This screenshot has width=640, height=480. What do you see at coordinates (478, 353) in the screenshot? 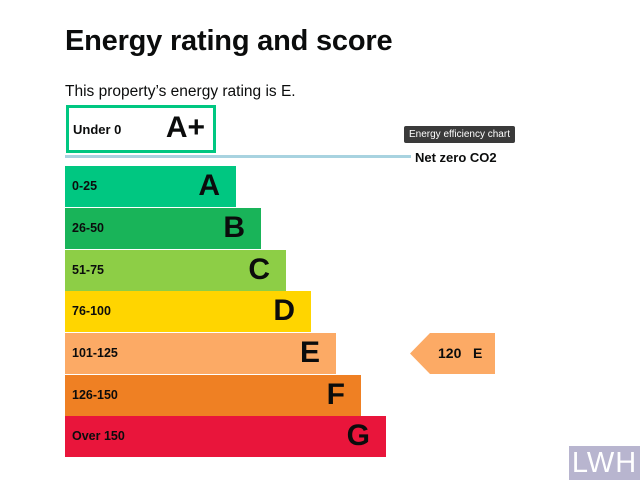
I see `current-rating-letter: E` at bounding box center [478, 353].